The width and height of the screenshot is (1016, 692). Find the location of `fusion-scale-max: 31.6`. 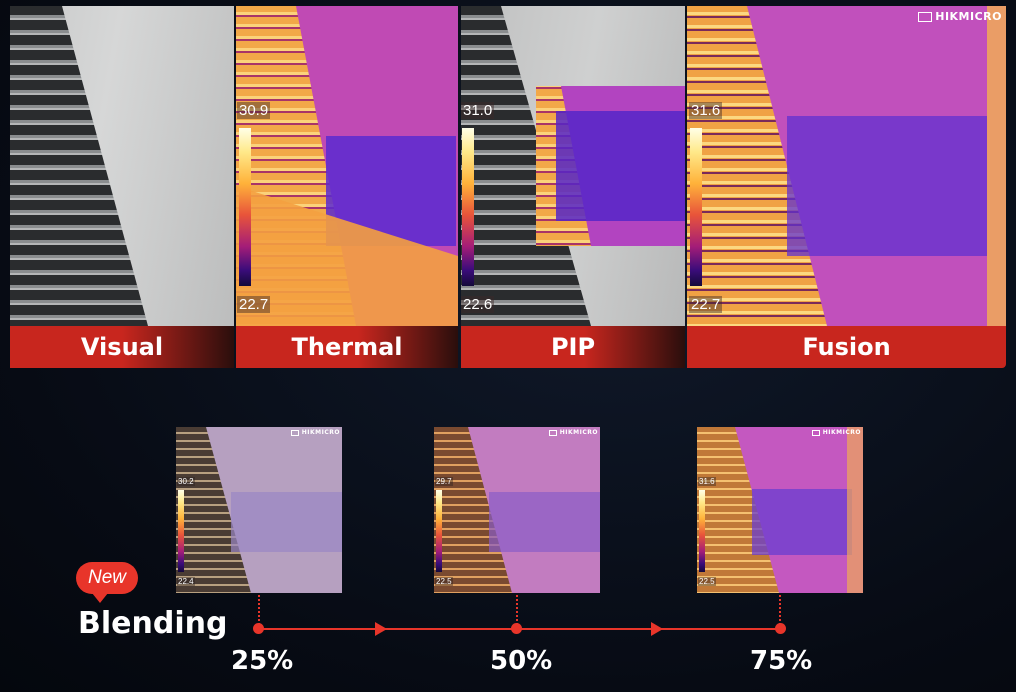

fusion-scale-max: 31.6 is located at coordinates (706, 110).